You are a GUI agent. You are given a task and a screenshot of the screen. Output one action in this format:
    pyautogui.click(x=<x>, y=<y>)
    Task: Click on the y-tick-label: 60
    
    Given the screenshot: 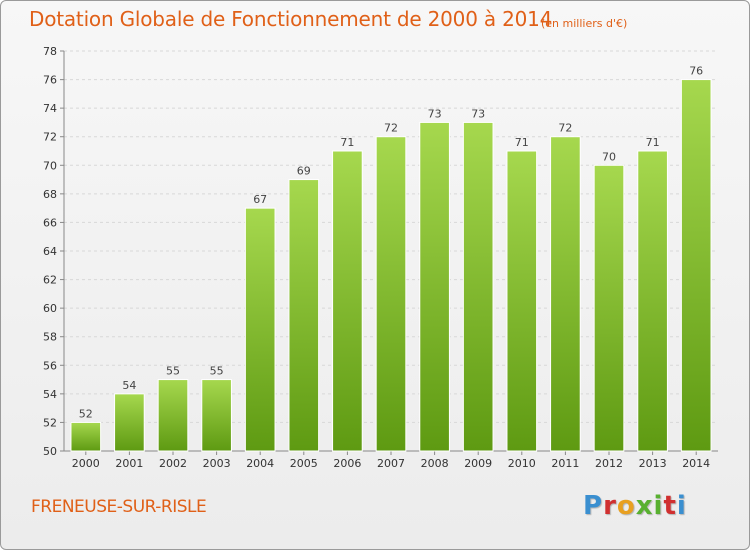 What is the action you would take?
    pyautogui.click(x=50, y=308)
    